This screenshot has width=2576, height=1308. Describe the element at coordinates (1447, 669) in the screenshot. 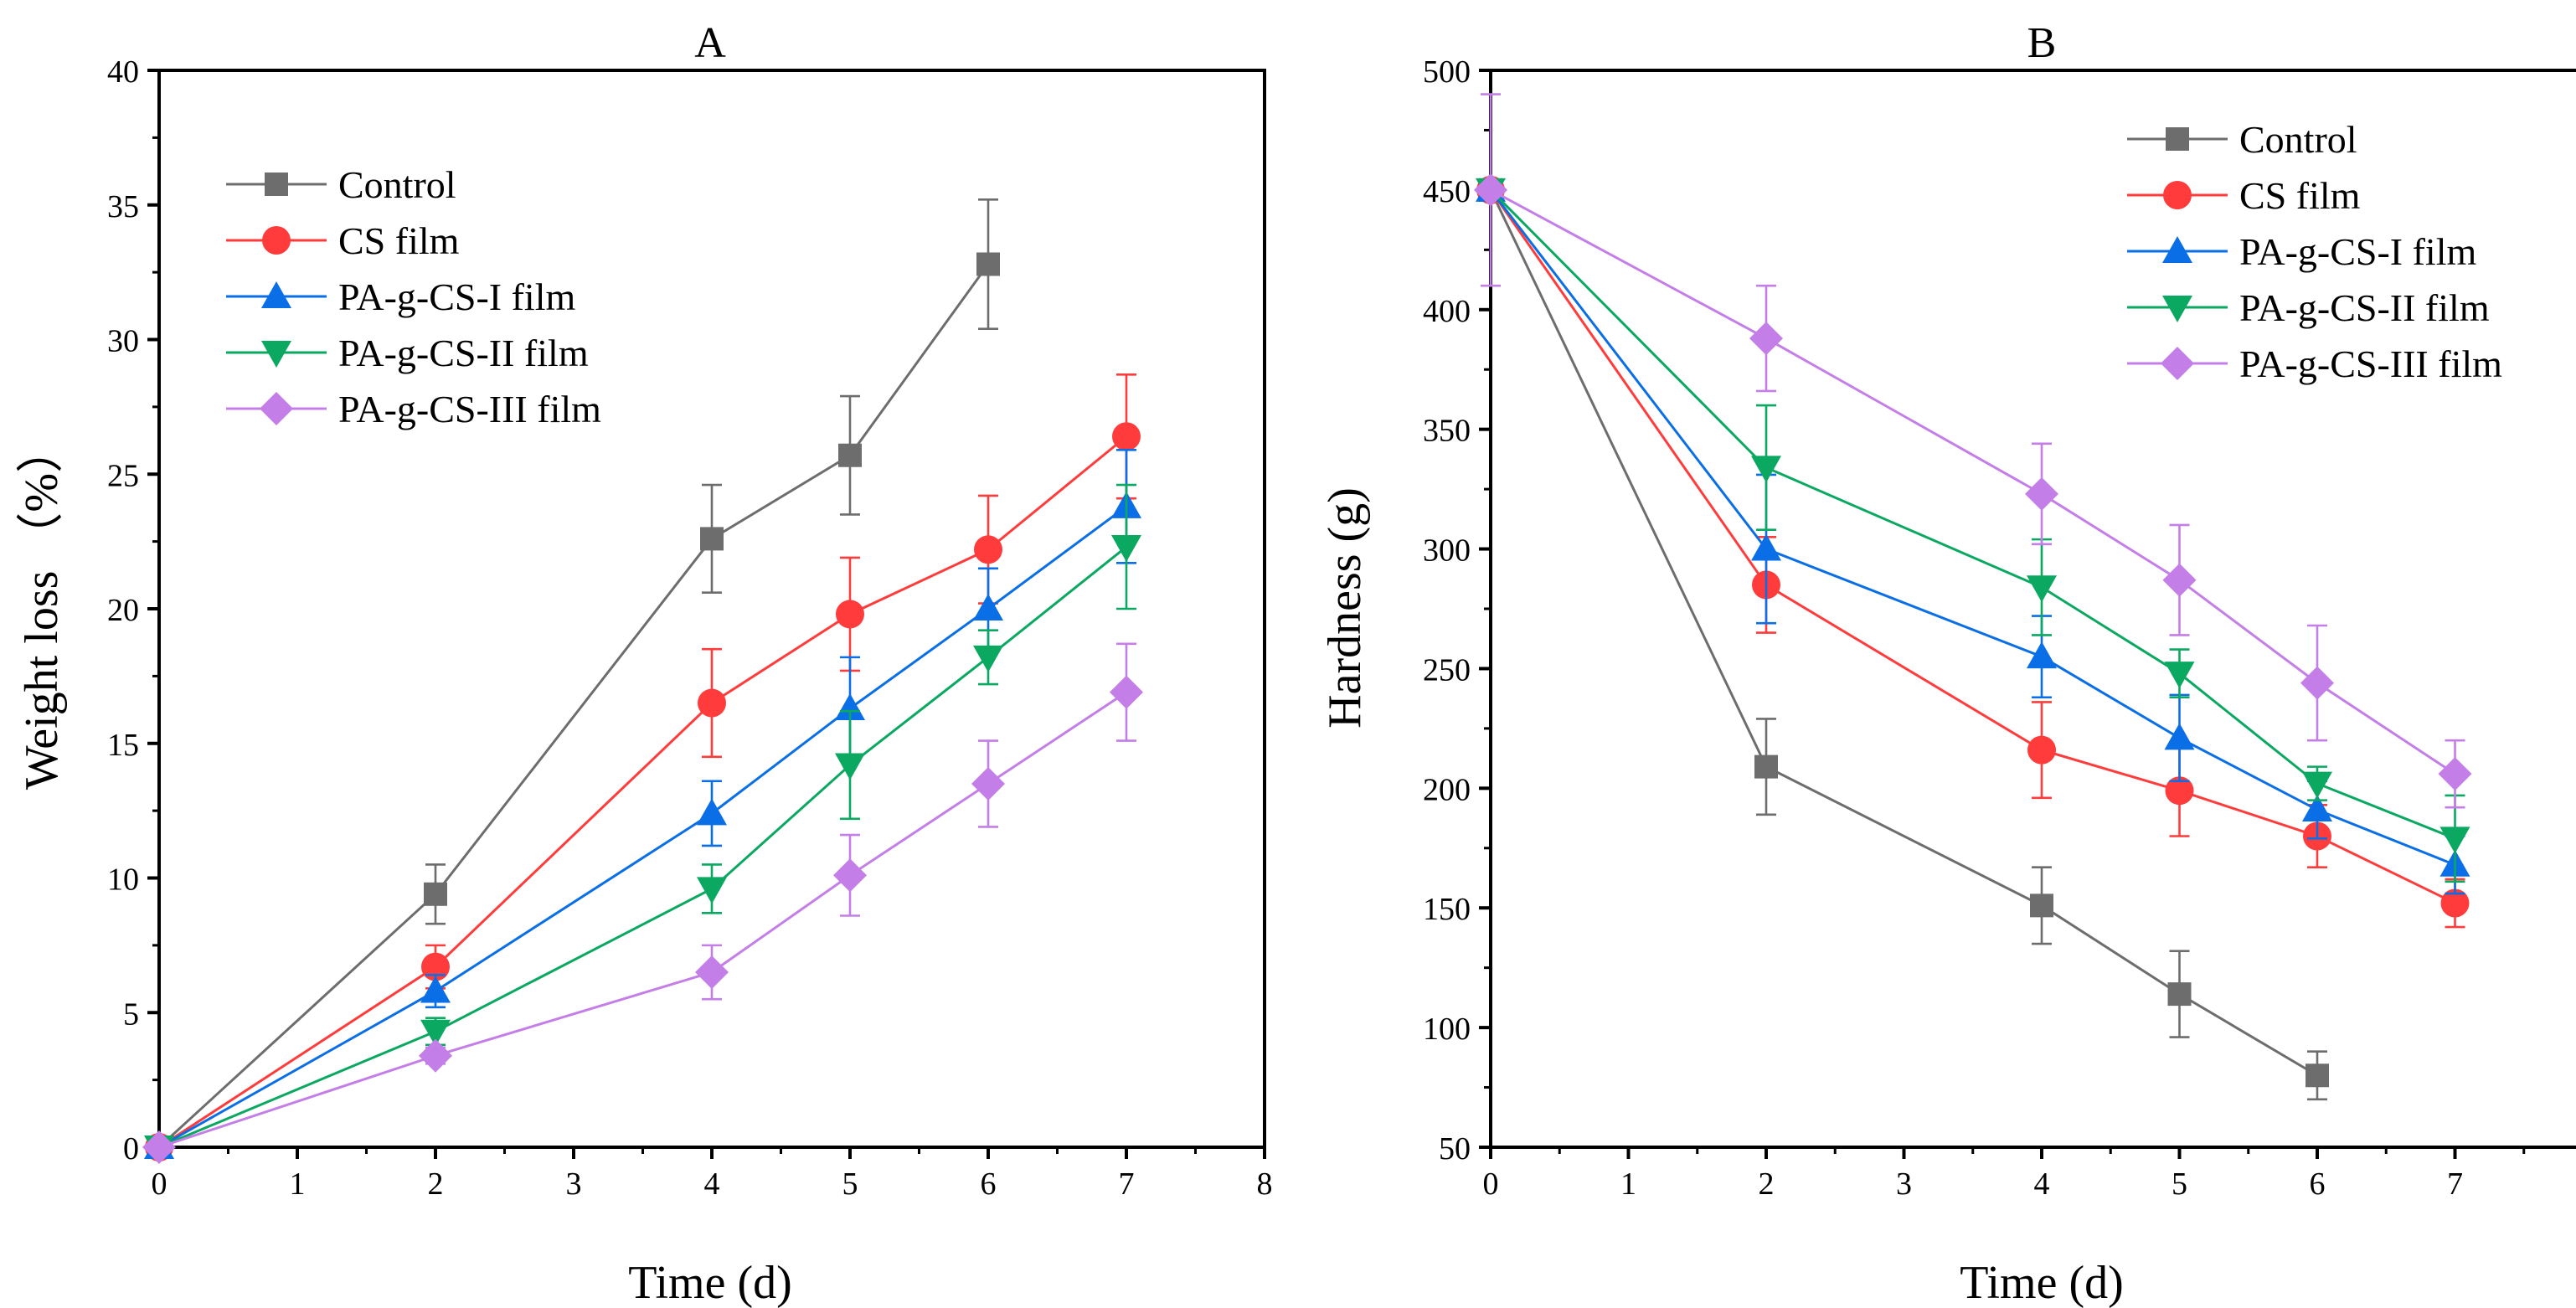

I see `y-tick-label: 250` at that location.